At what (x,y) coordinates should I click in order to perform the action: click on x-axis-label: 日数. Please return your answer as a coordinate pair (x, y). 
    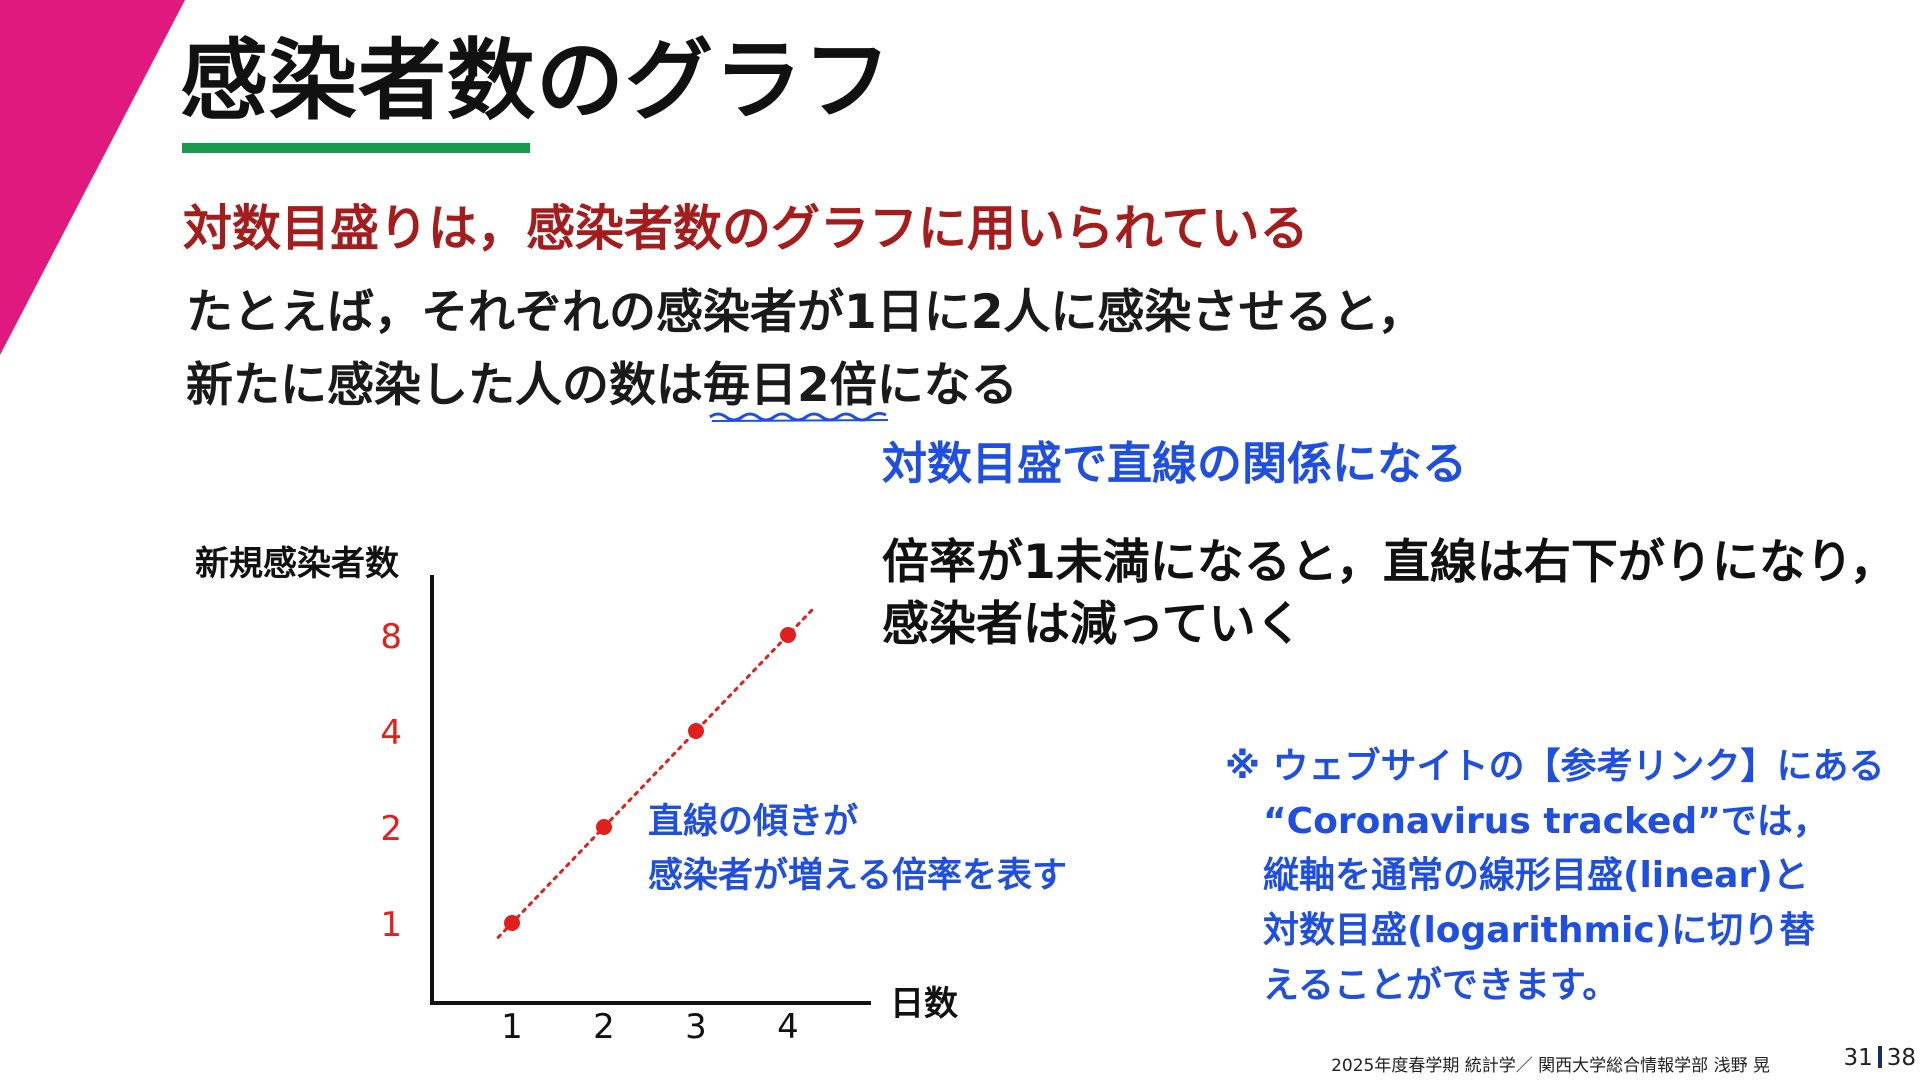
    Looking at the image, I should click on (924, 1004).